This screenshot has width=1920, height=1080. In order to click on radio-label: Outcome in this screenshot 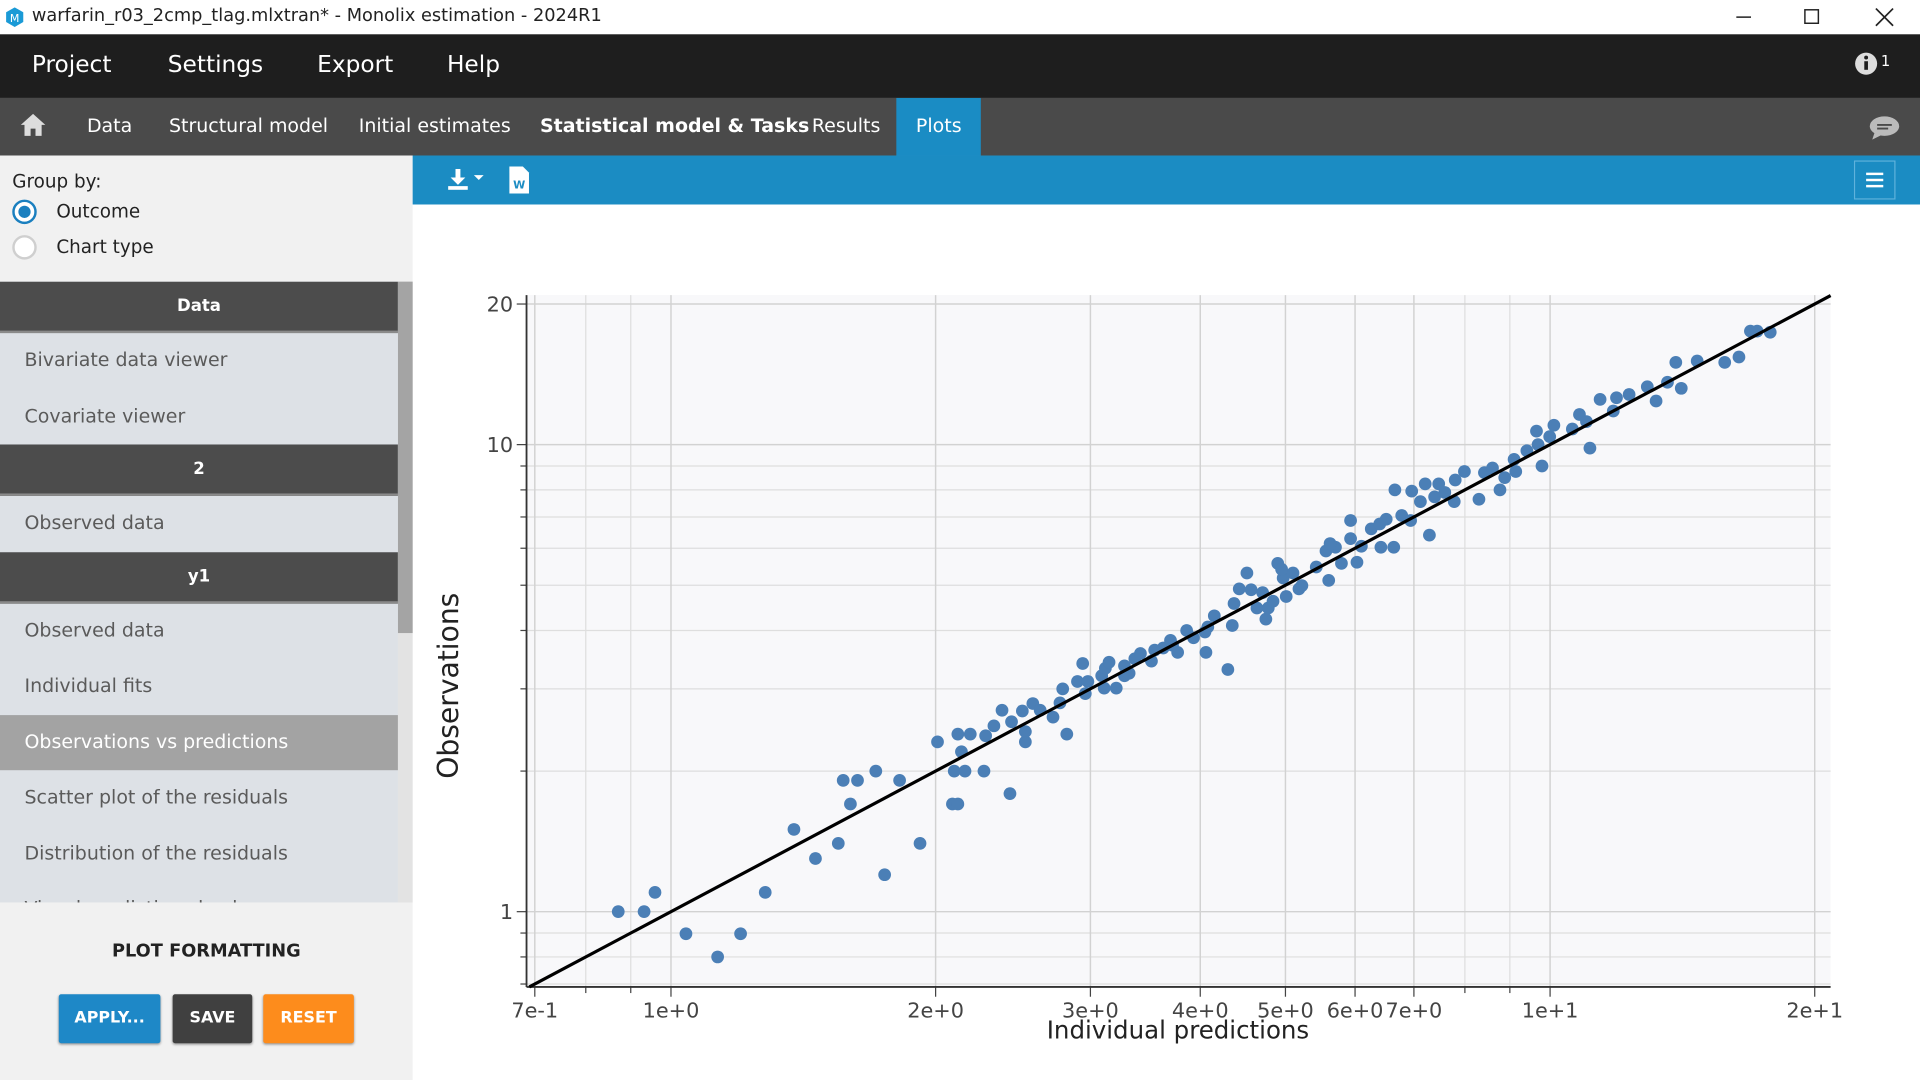, I will do `click(98, 211)`.